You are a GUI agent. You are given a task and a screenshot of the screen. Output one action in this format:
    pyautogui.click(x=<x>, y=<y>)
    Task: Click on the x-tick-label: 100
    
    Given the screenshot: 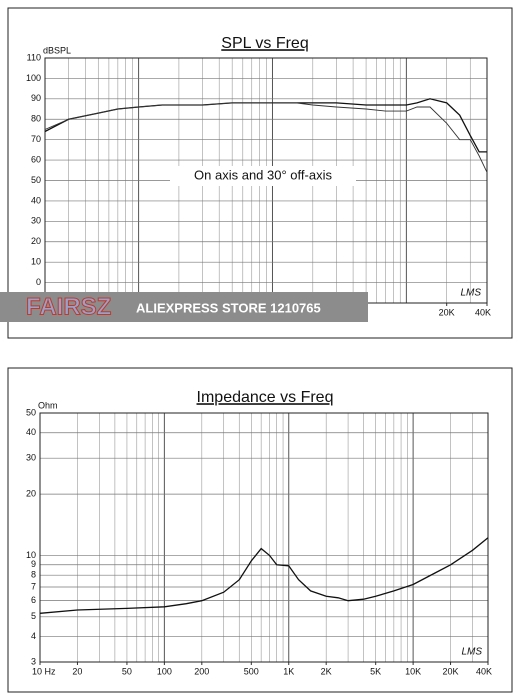 What is the action you would take?
    pyautogui.click(x=164, y=671)
    